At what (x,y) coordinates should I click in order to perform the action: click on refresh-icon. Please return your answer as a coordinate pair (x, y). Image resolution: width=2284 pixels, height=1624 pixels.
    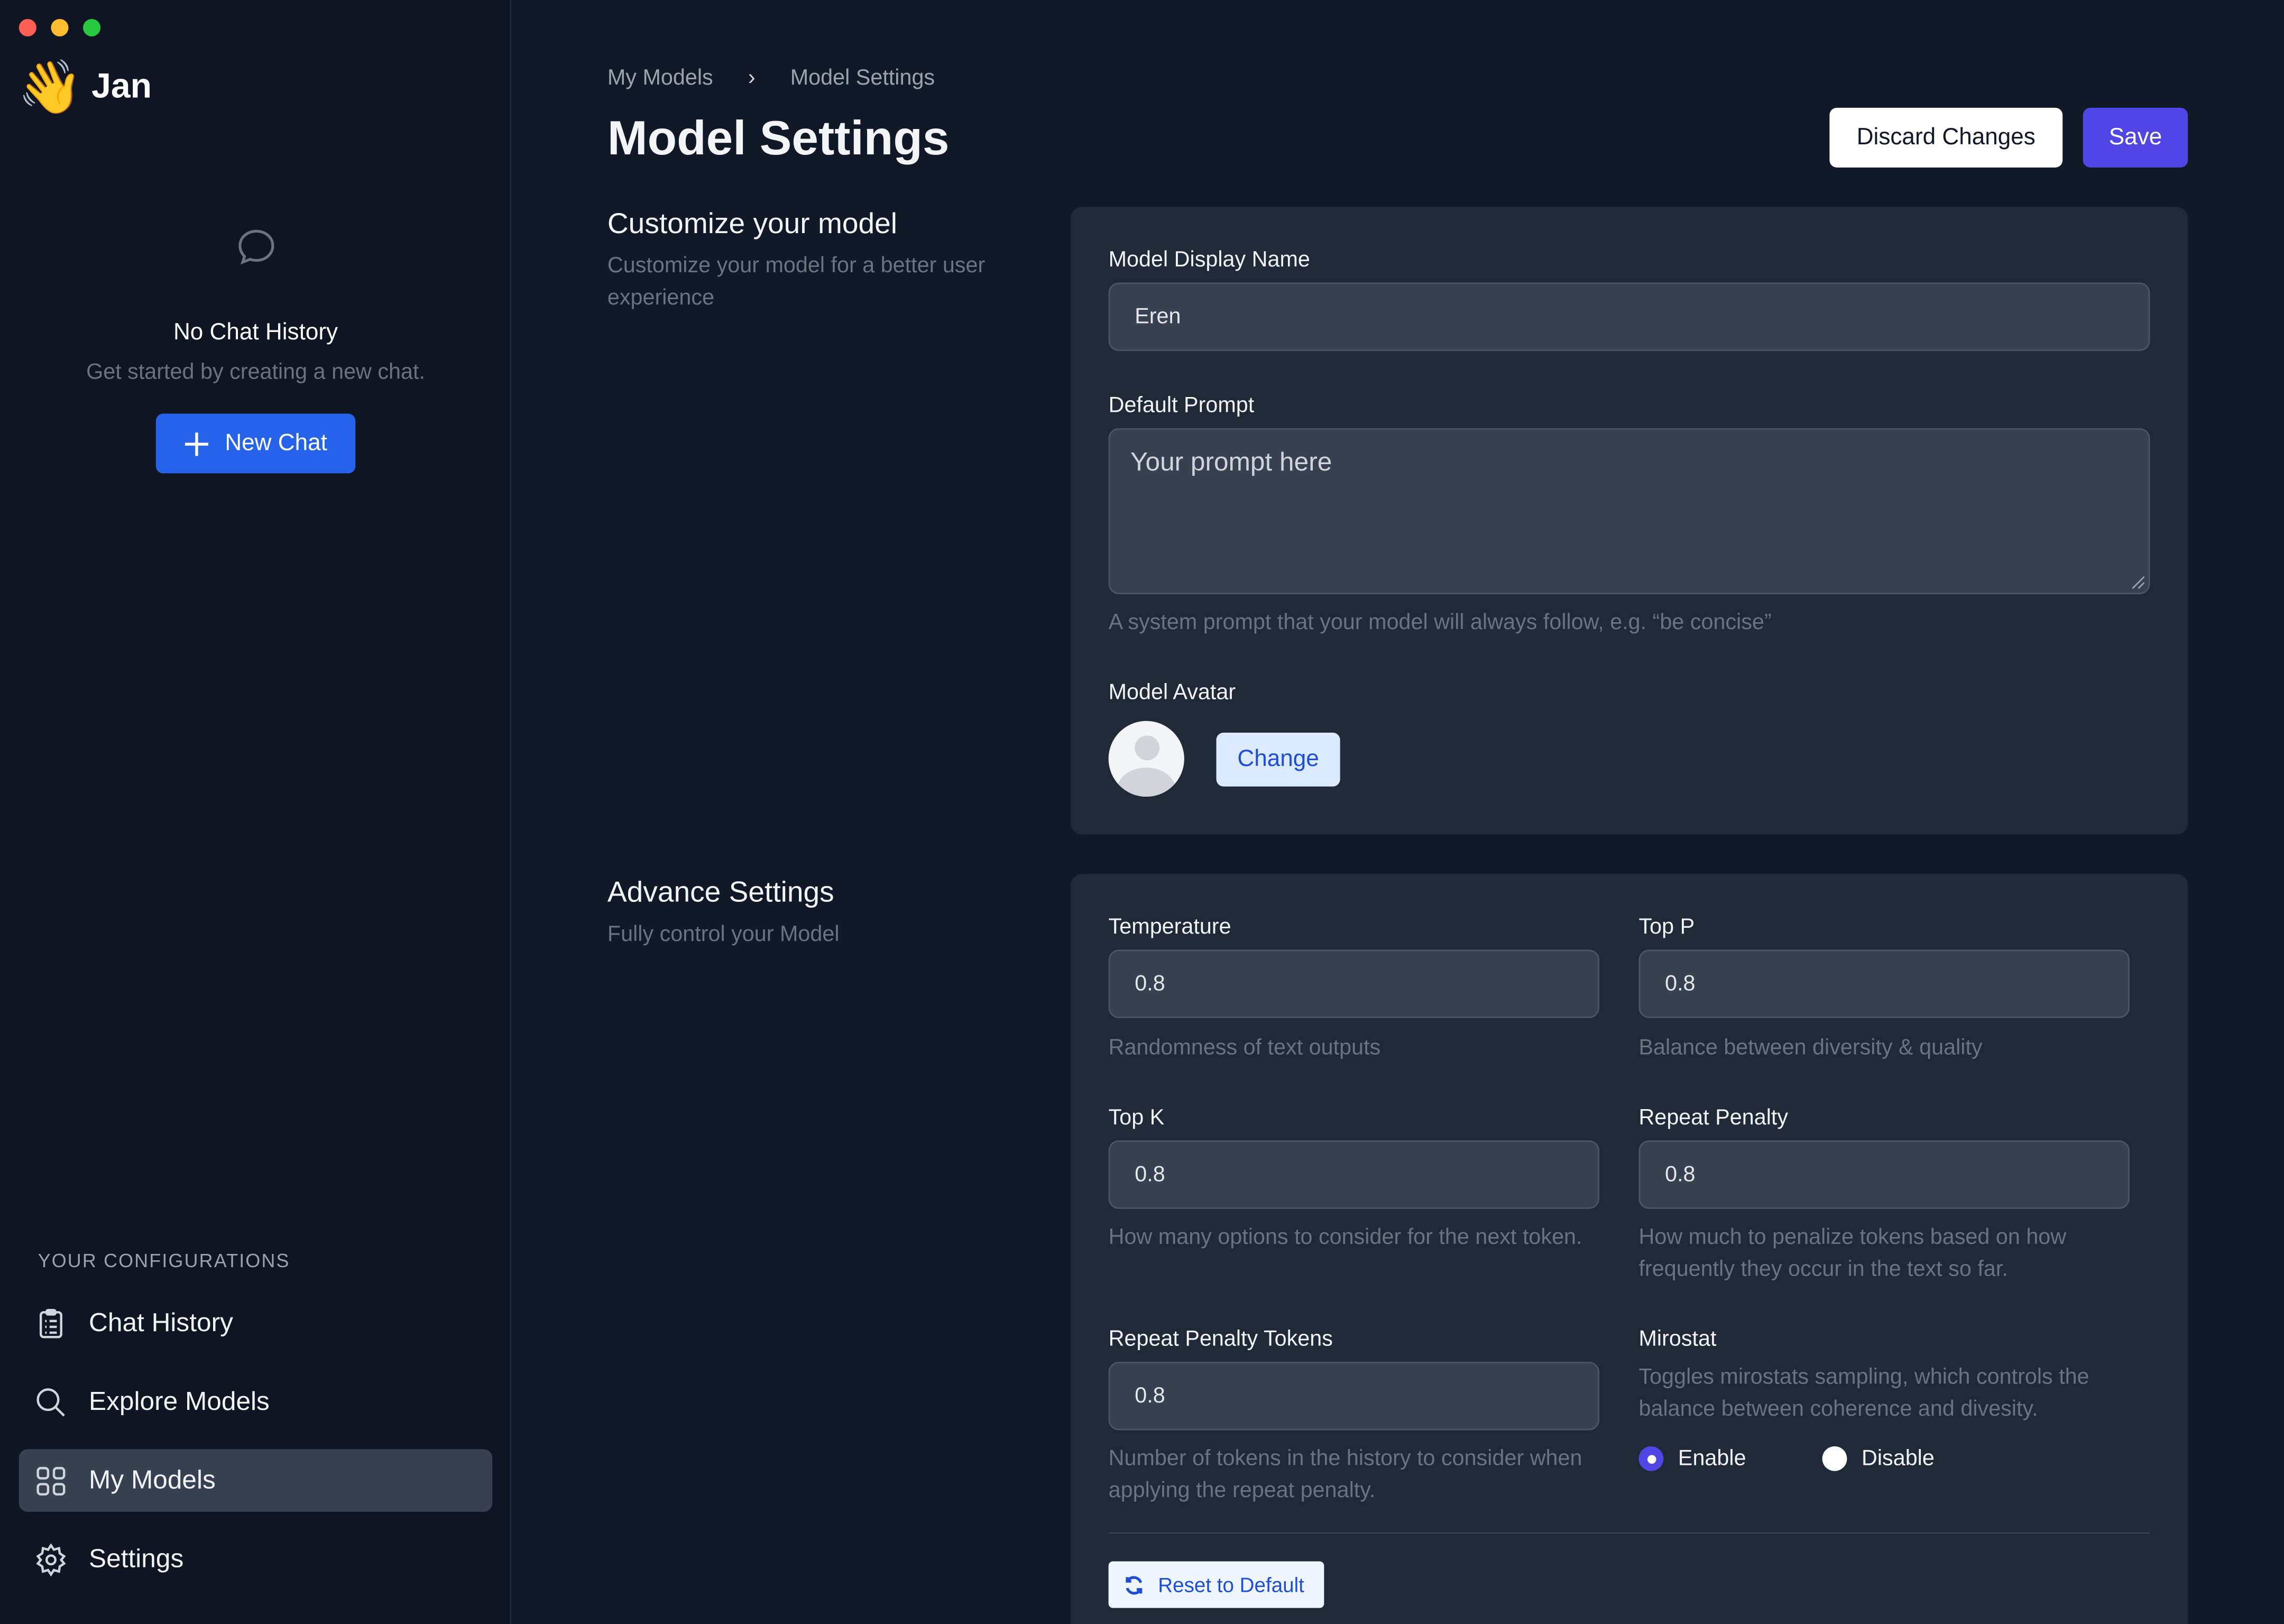
    Looking at the image, I should click on (1134, 1584).